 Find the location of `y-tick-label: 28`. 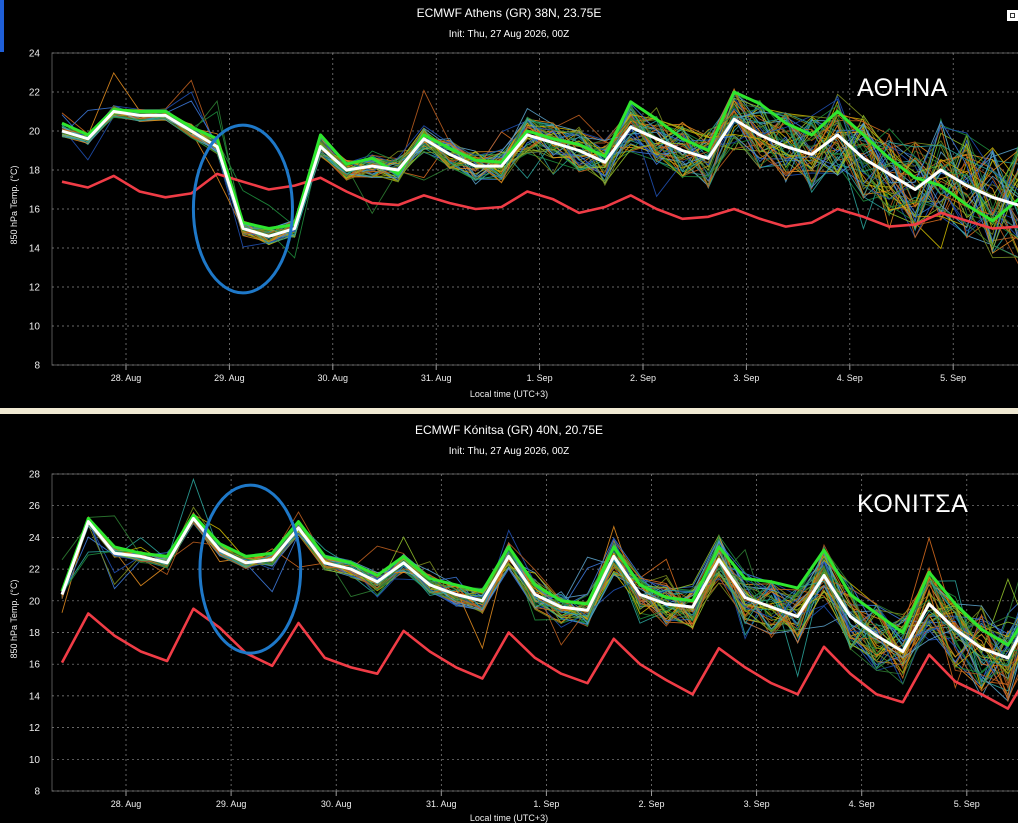

y-tick-label: 28 is located at coordinates (35, 475).